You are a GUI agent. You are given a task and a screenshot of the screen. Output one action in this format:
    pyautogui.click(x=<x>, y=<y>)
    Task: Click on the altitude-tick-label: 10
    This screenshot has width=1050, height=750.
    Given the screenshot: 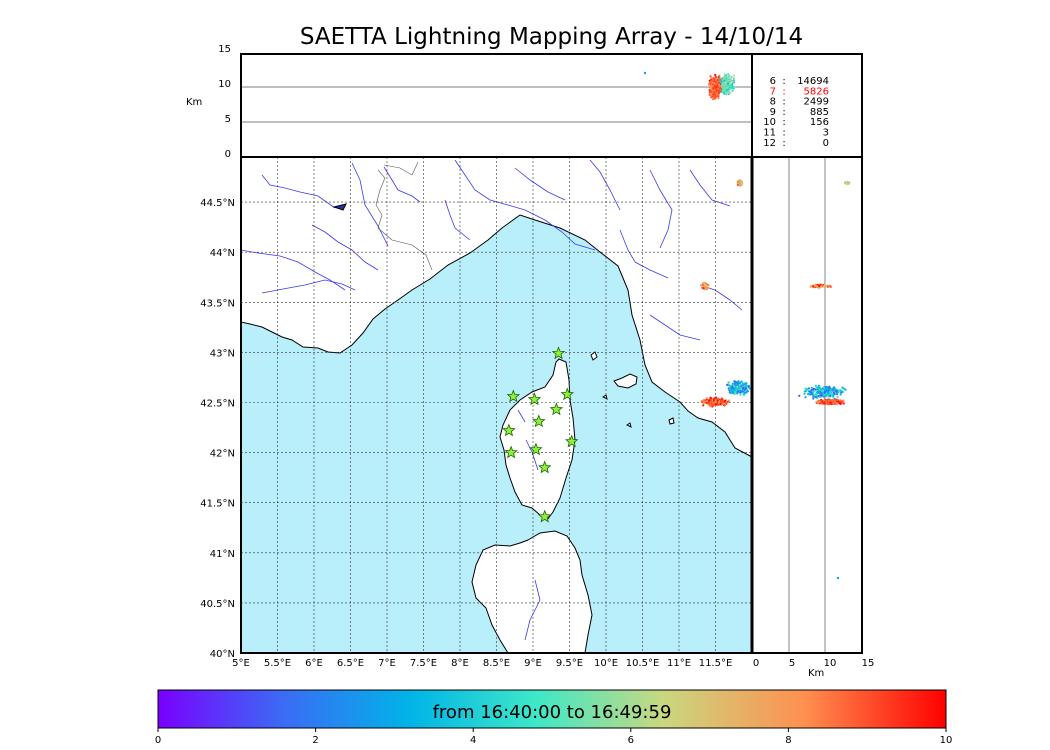 What is the action you would take?
    pyautogui.click(x=224, y=84)
    